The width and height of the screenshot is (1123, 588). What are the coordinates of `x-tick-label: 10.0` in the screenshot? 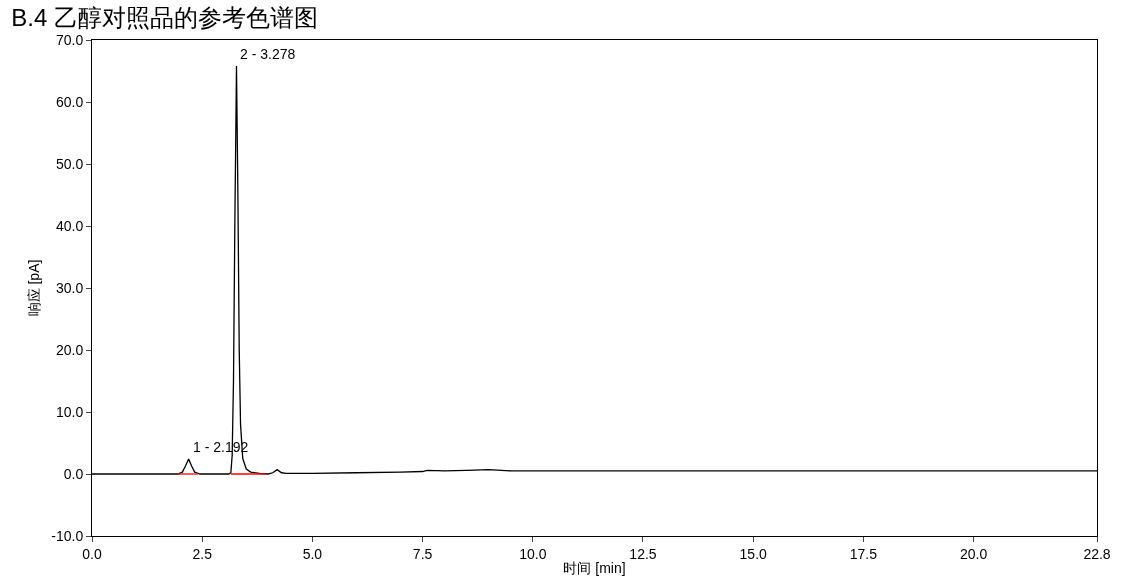 It's located at (533, 553).